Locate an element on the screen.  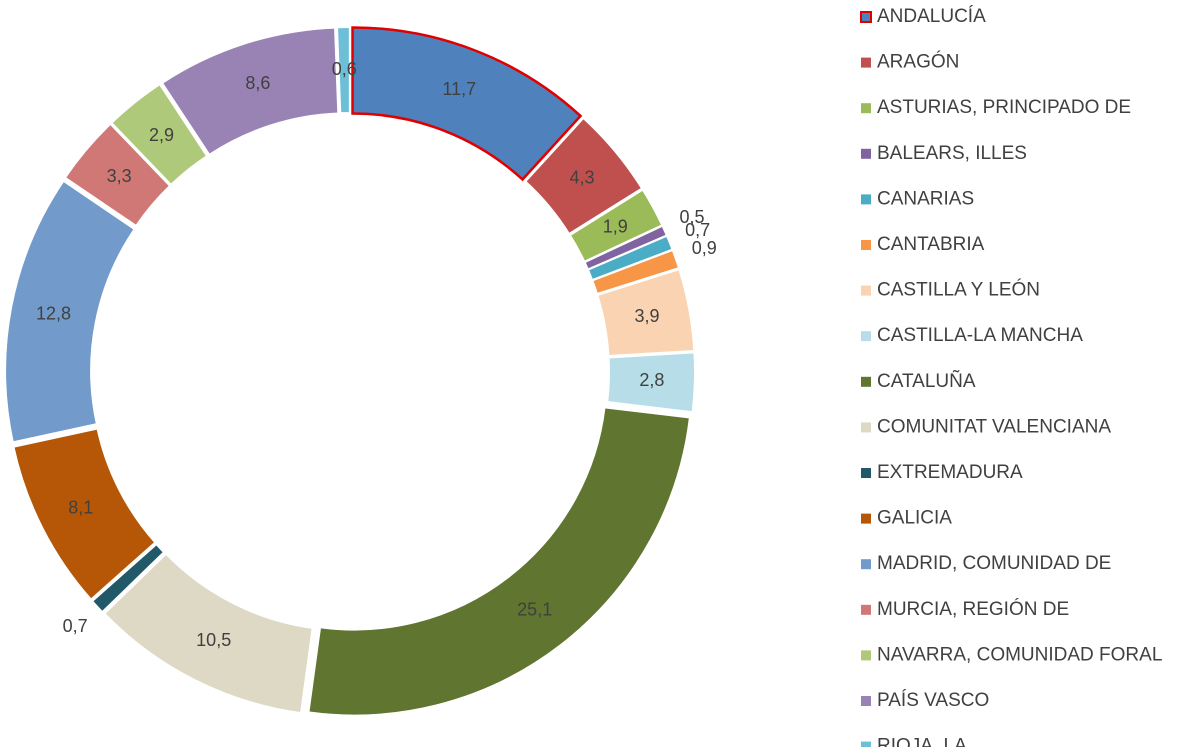
legend-label: COMUNITAT VALENCIANA is located at coordinates (994, 426).